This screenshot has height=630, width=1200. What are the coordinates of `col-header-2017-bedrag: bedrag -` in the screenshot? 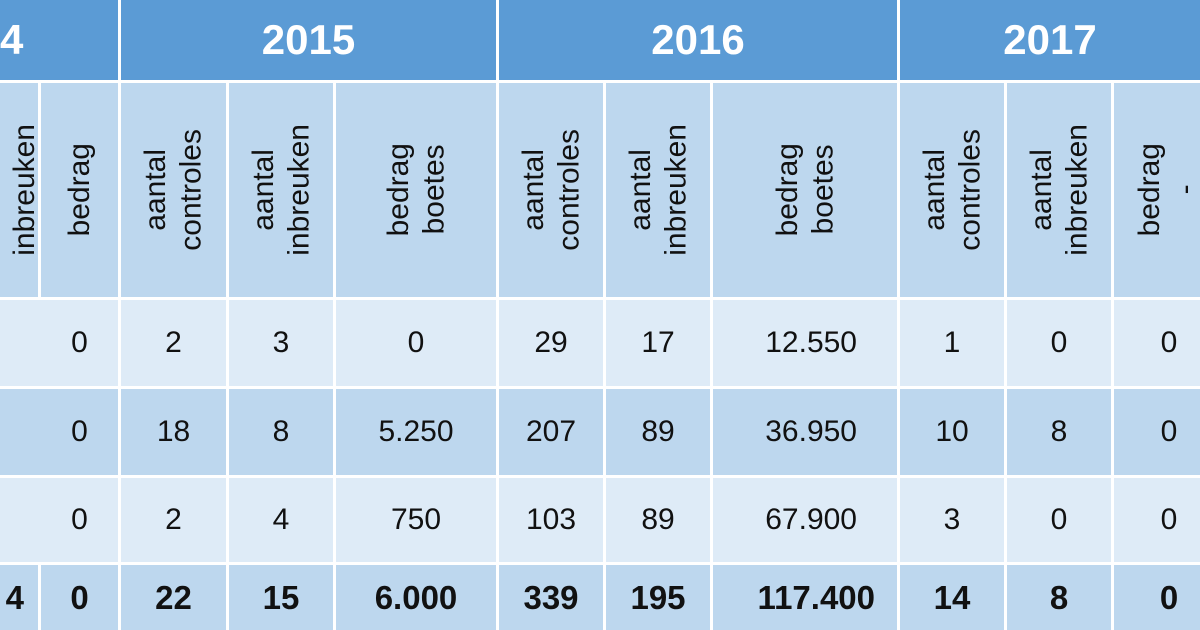 It's located at (1157, 190).